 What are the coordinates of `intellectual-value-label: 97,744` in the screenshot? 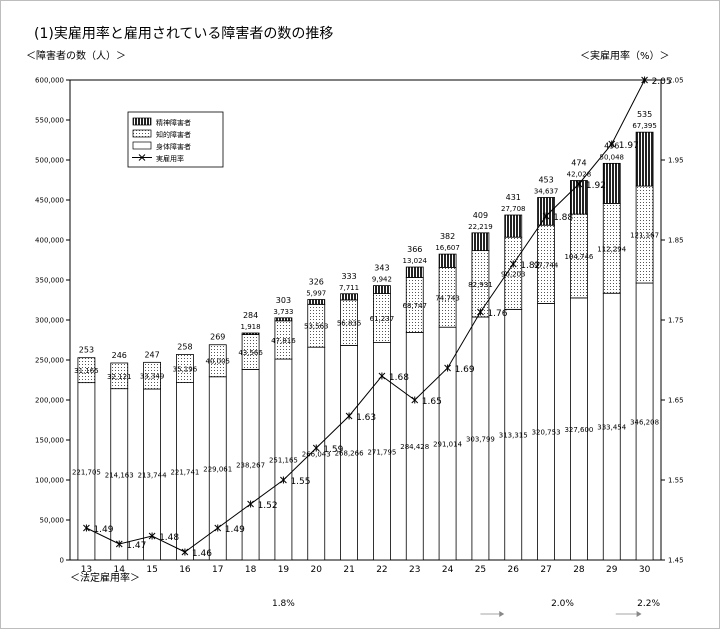 It's located at (546, 265).